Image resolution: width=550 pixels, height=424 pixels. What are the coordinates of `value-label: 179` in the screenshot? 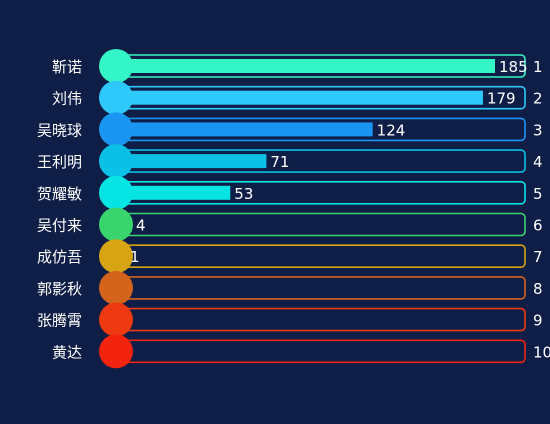 It's located at (501, 99).